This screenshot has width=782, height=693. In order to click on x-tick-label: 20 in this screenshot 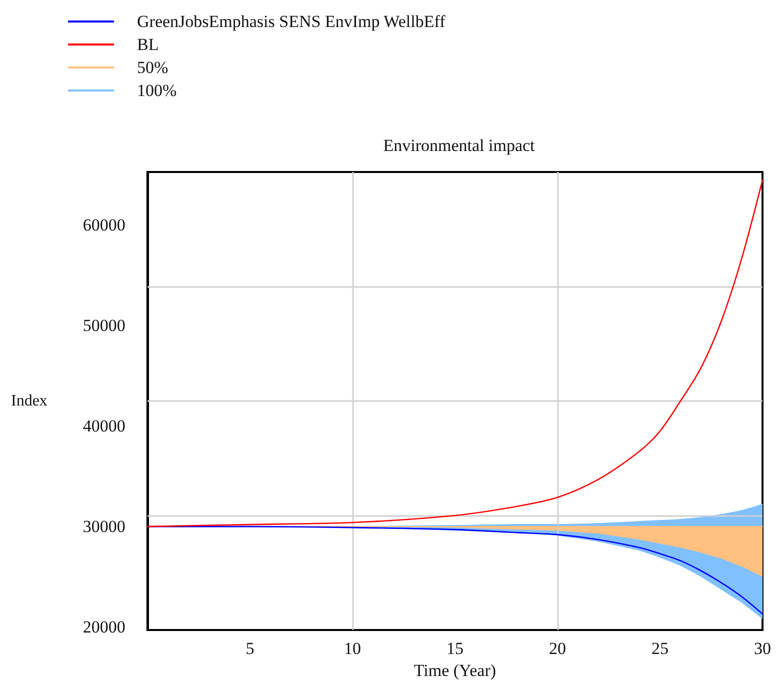, I will do `click(557, 648)`.